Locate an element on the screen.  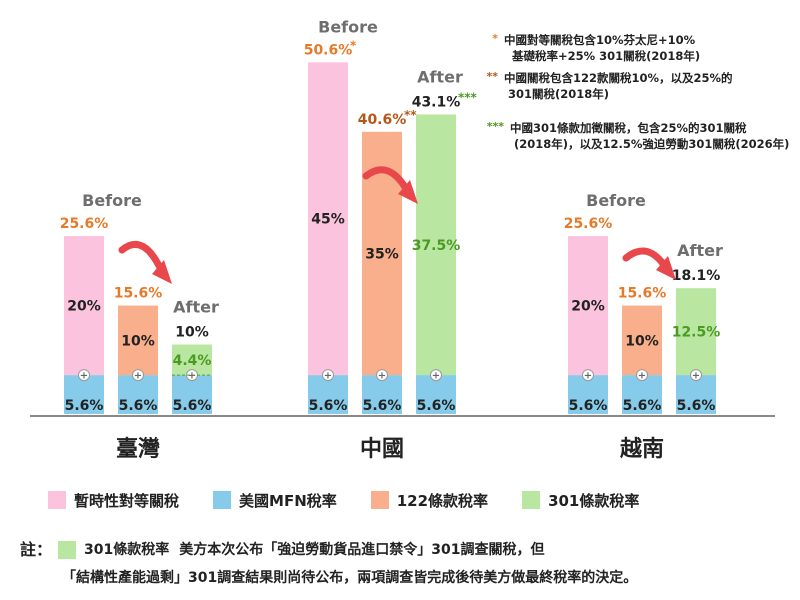
bar-total-label: 18.1% is located at coordinates (696, 276).